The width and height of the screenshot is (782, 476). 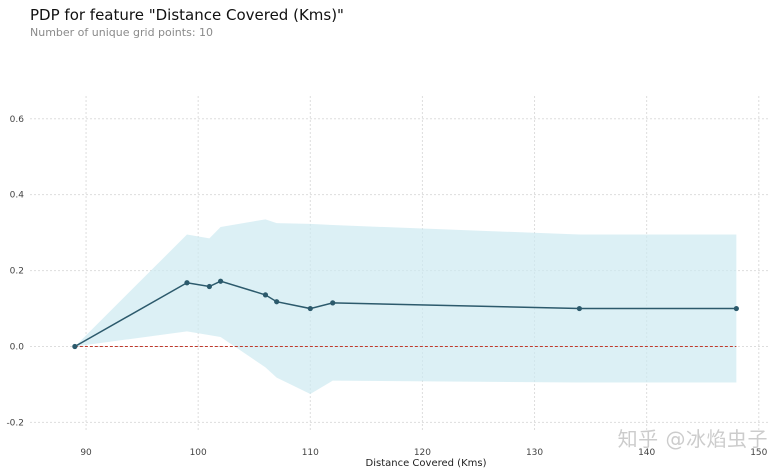 What do you see at coordinates (422, 453) in the screenshot?
I see `x-tick-label: 120` at bounding box center [422, 453].